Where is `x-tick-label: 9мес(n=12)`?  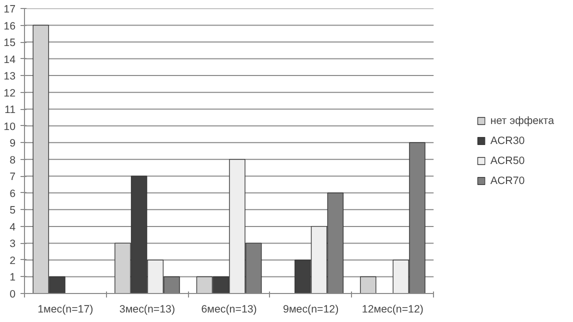
x-tick-label: 9мес(n=12) is located at coordinates (311, 310).